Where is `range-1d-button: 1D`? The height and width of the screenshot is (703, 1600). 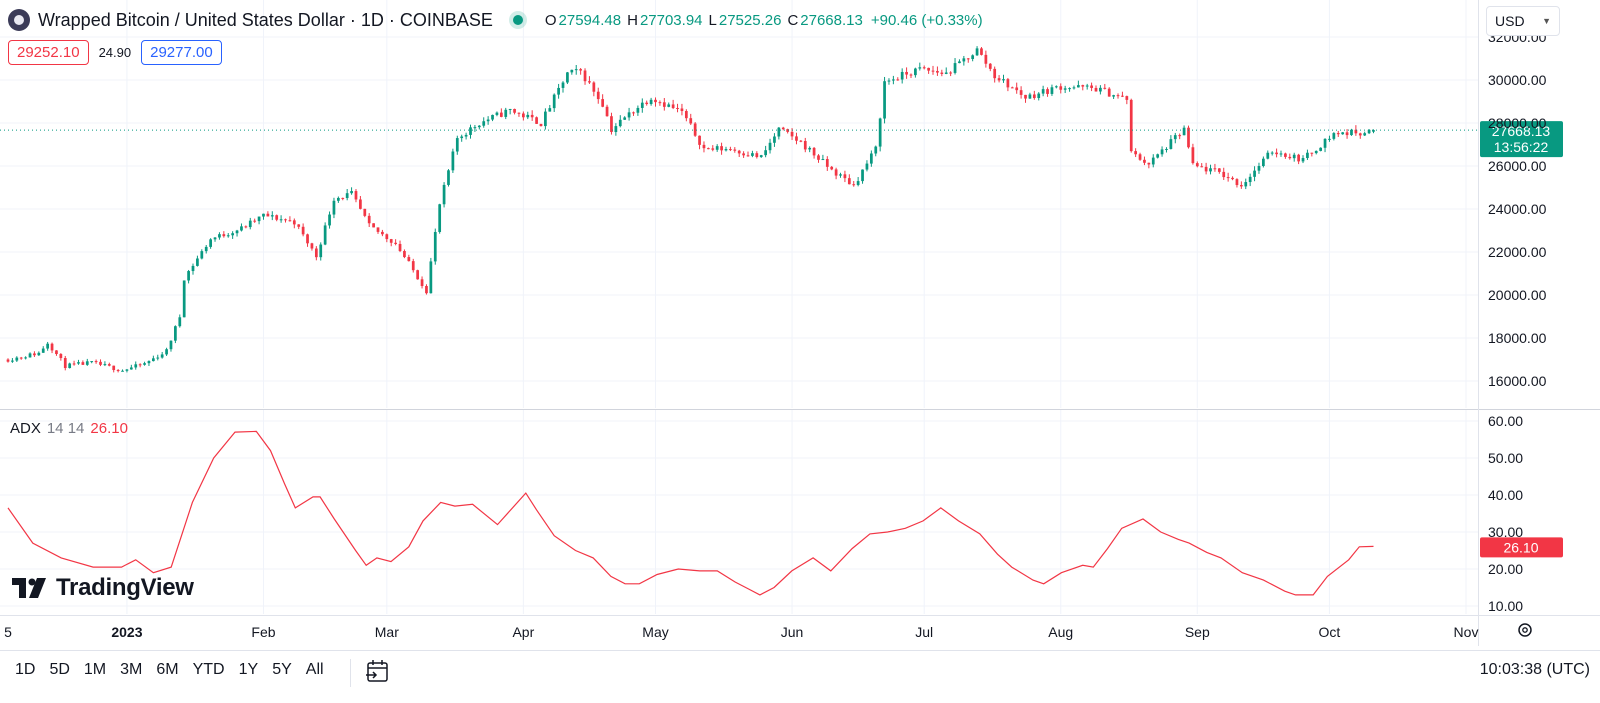 range-1d-button: 1D is located at coordinates (25, 669).